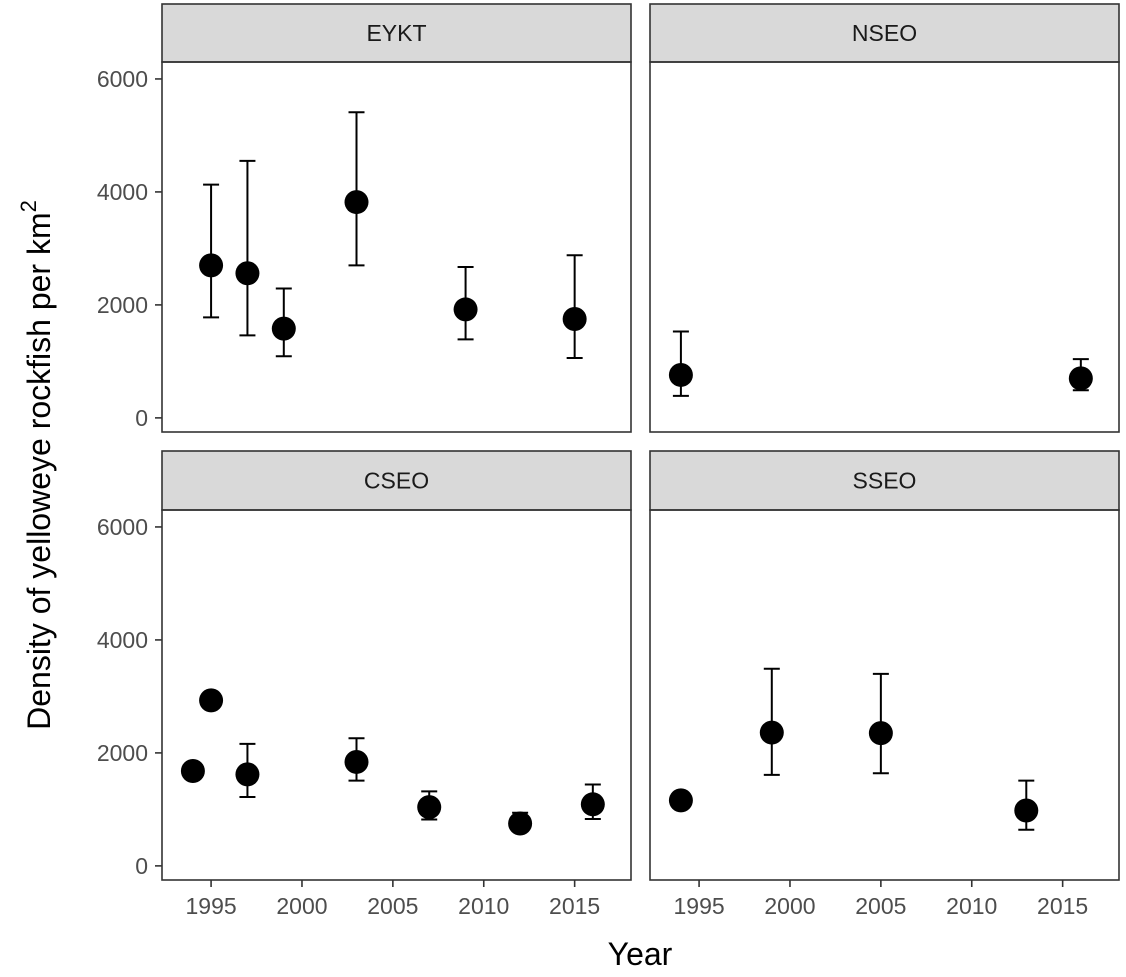 This screenshot has height=977, width=1126. Describe the element at coordinates (636, 899) in the screenshot. I see `x-axis-ticks: 1995 2000 2005 2010 2015 1995 2000 2005 2010 2015` at that location.